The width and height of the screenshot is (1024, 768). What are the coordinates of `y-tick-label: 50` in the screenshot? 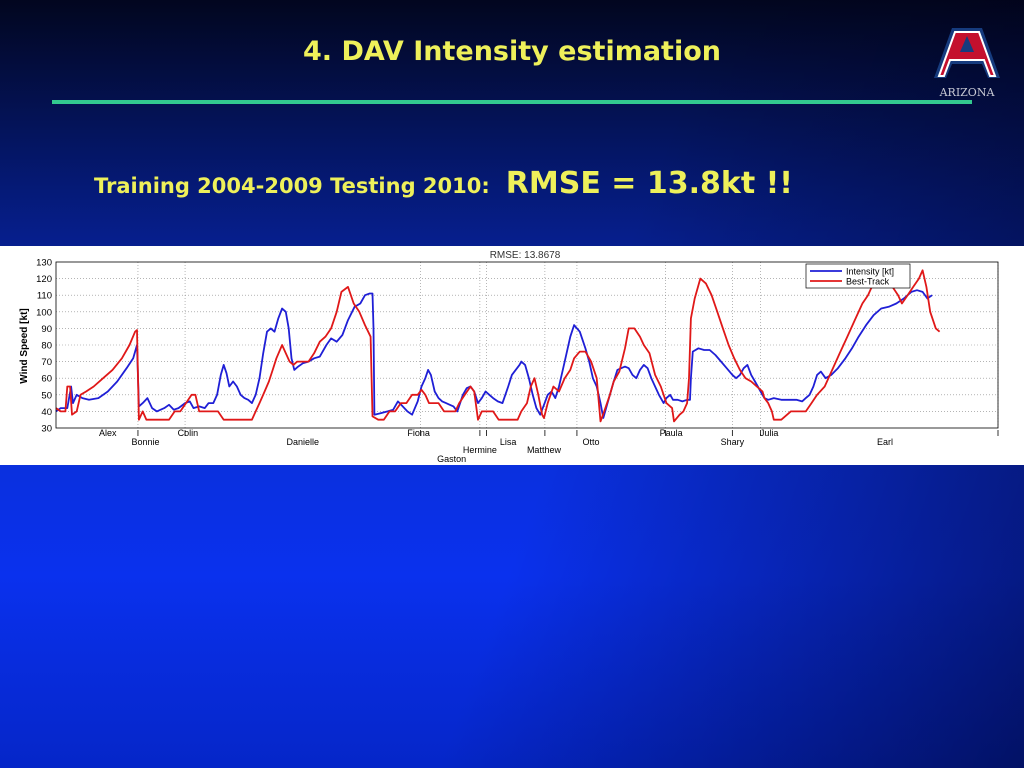 It's located at (46, 395).